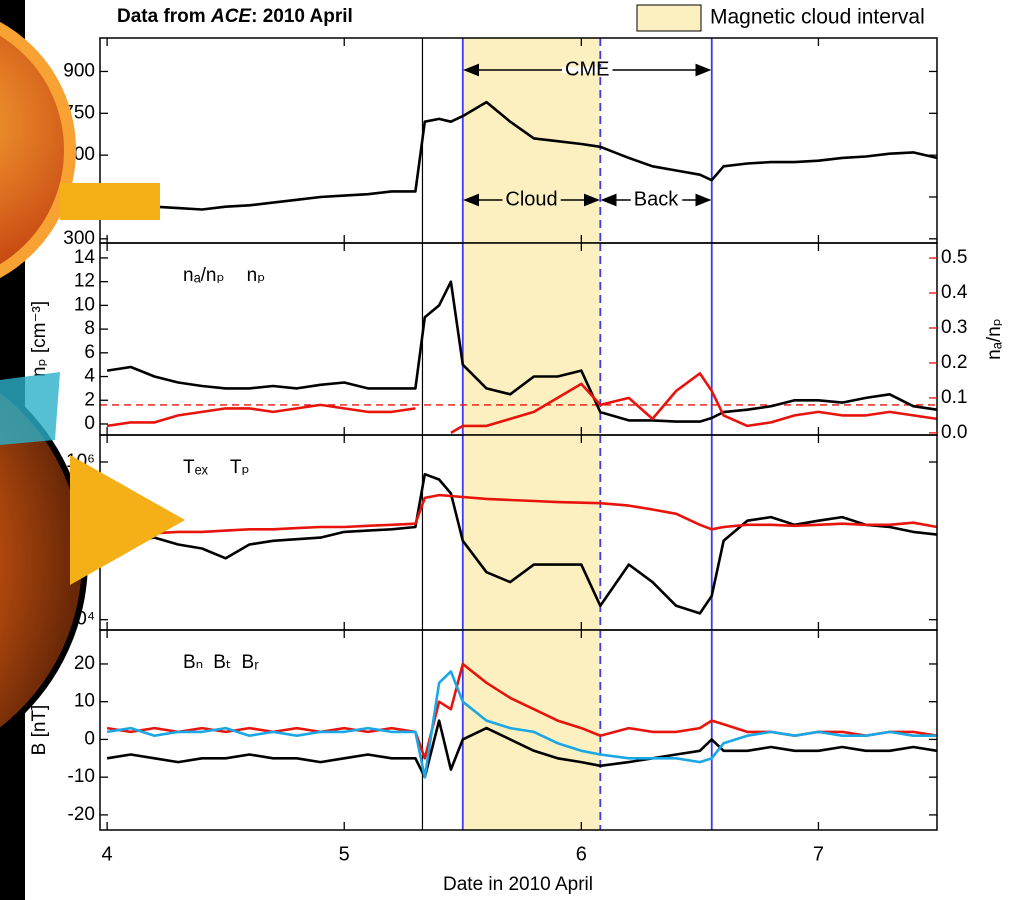 The width and height of the screenshot is (1013, 900). What do you see at coordinates (954, 292) in the screenshot?
I see `y2-tick-label: 0.4` at bounding box center [954, 292].